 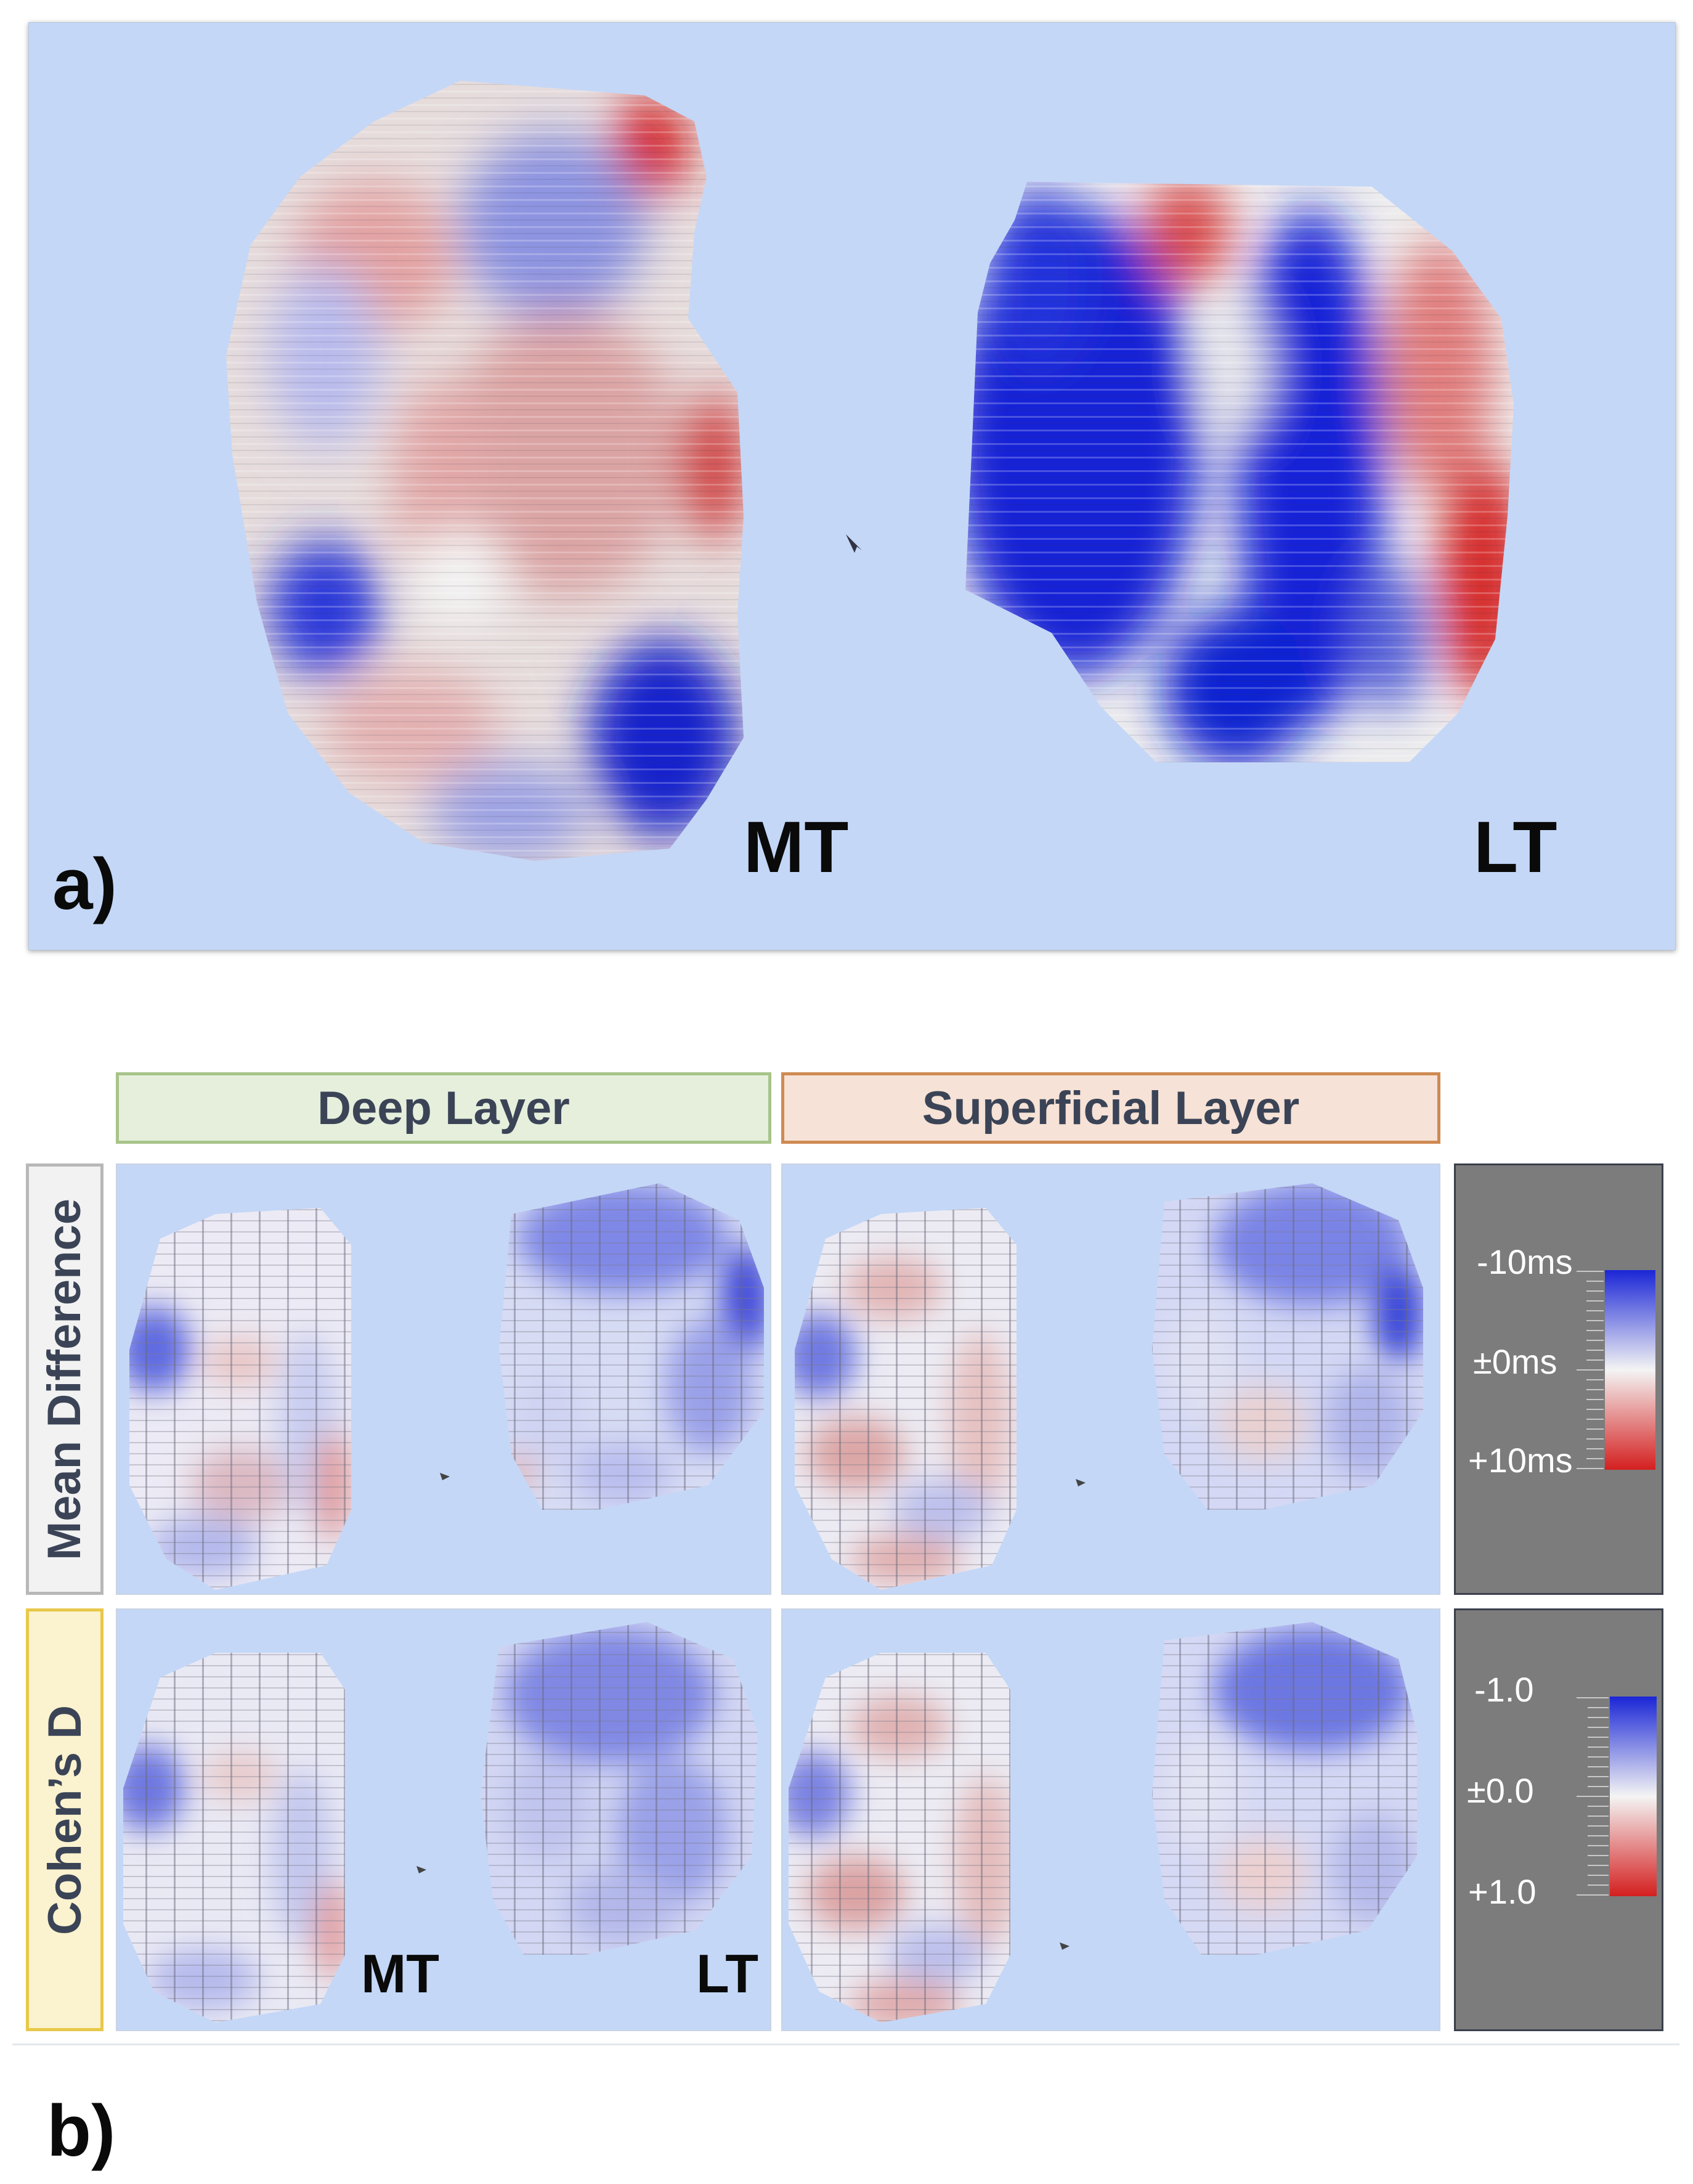 What do you see at coordinates (1616, 1370) in the screenshot?
I see `legend-mean-colorbar` at bounding box center [1616, 1370].